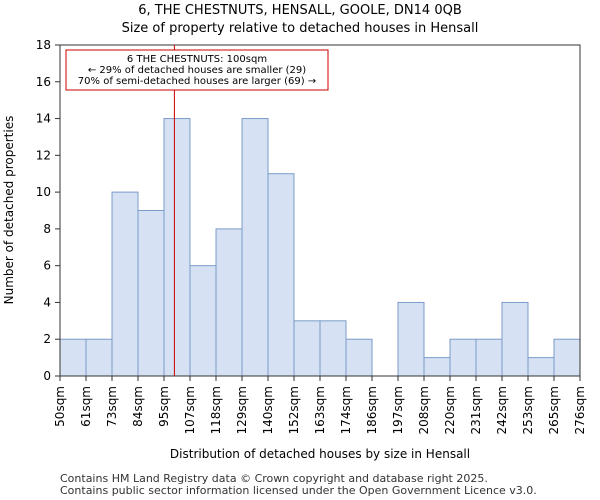 Image resolution: width=600 pixels, height=500 pixels. Describe the element at coordinates (9, 210) in the screenshot. I see `y-axis-label: Number of detached properties` at that location.